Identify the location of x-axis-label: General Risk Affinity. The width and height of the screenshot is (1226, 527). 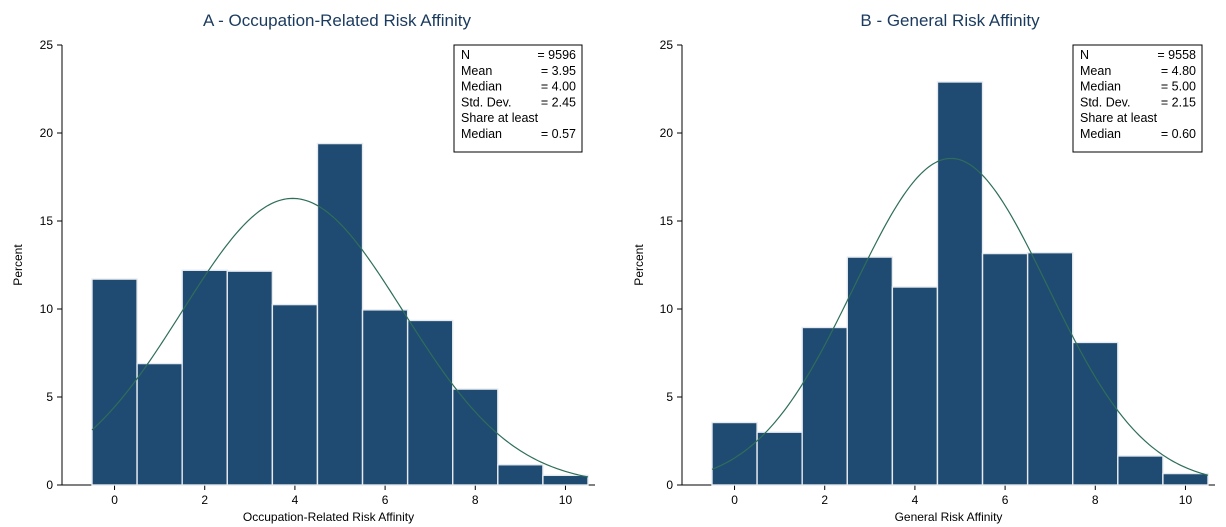
(949, 517).